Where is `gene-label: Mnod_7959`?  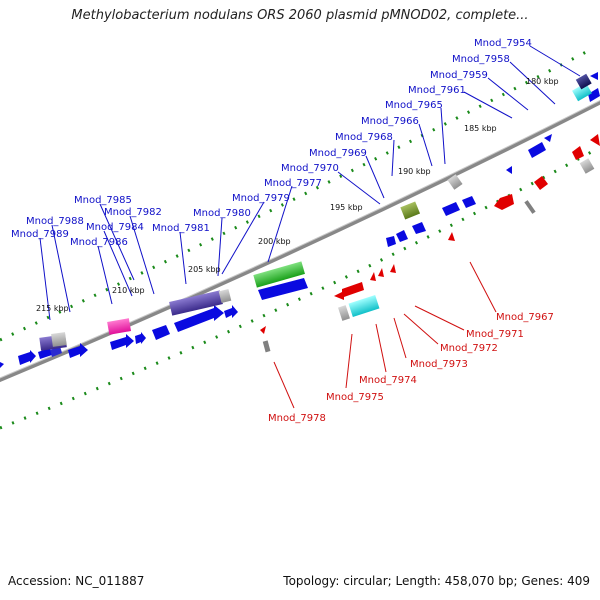
gene-label: Mnod_7959 is located at coordinates (459, 75).